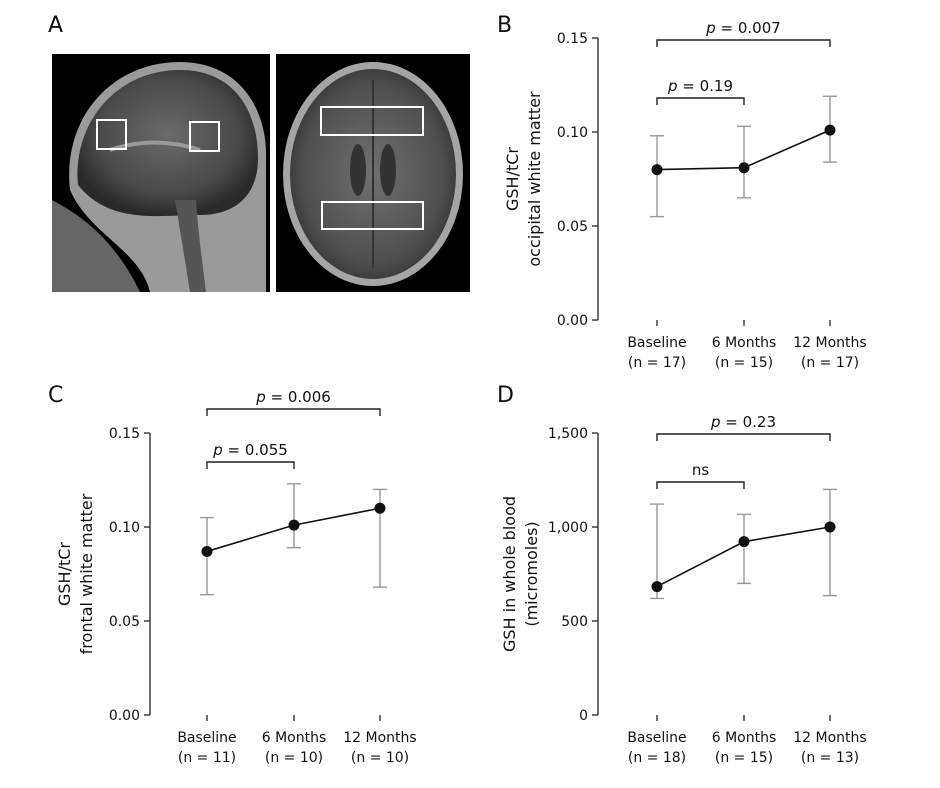 This screenshot has width=940, height=788. Describe the element at coordinates (568, 434) in the screenshot. I see `y-tick-label: 1,500` at that location.